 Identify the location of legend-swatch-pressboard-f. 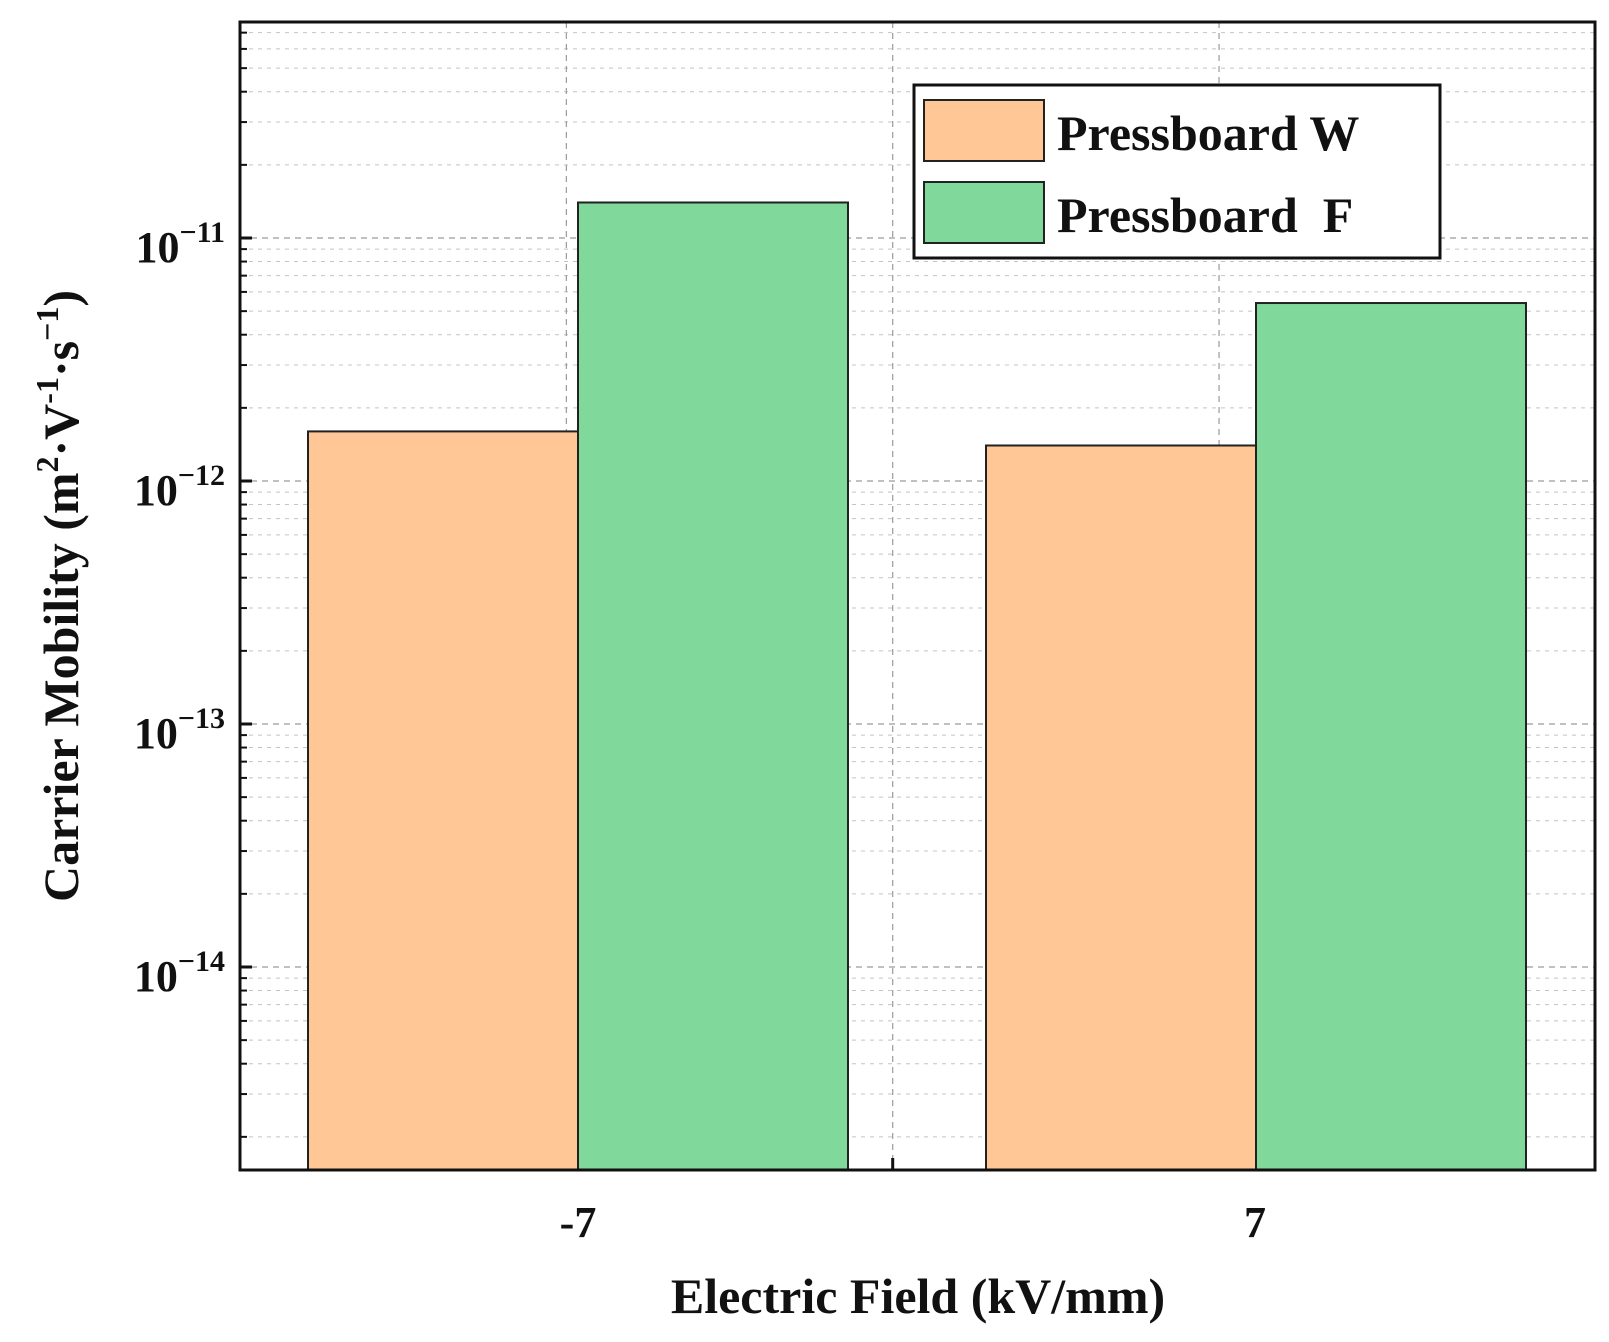
(984, 212).